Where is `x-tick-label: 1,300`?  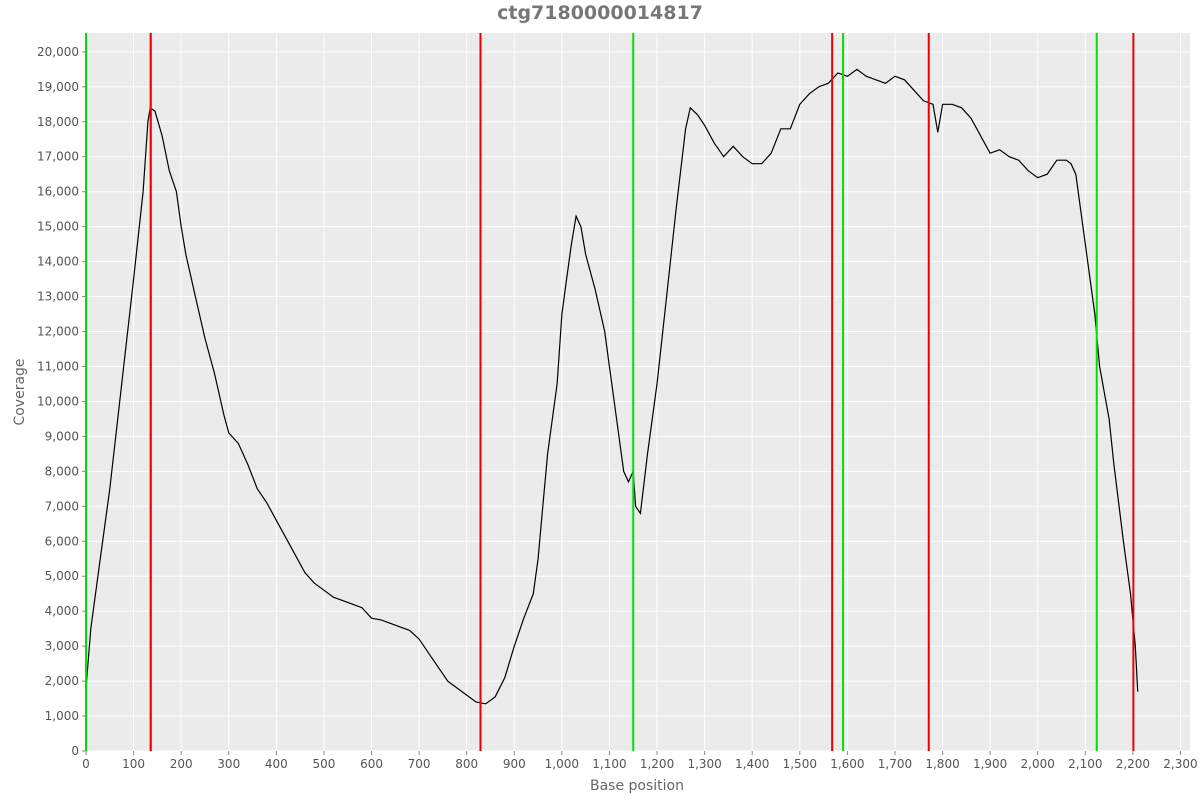
x-tick-label: 1,300 is located at coordinates (704, 764).